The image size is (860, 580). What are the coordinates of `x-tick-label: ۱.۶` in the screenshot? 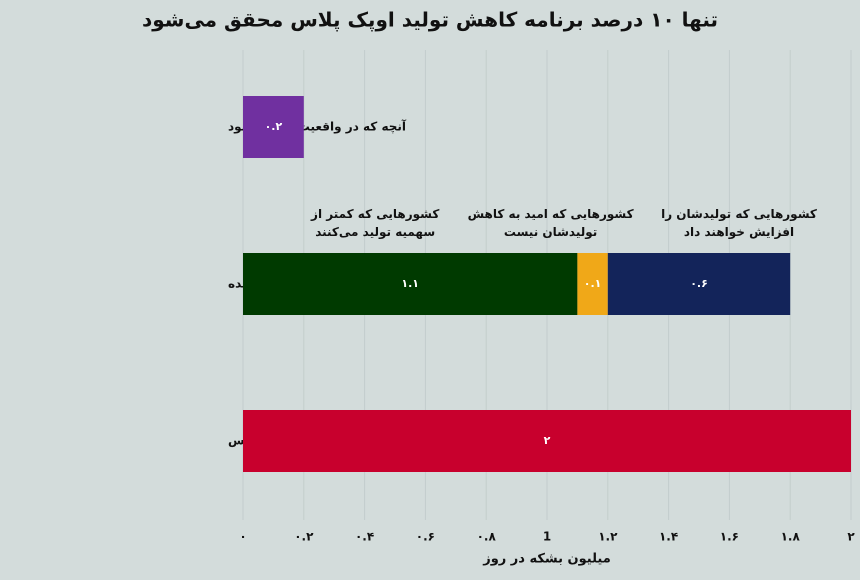 It's located at (729, 537).